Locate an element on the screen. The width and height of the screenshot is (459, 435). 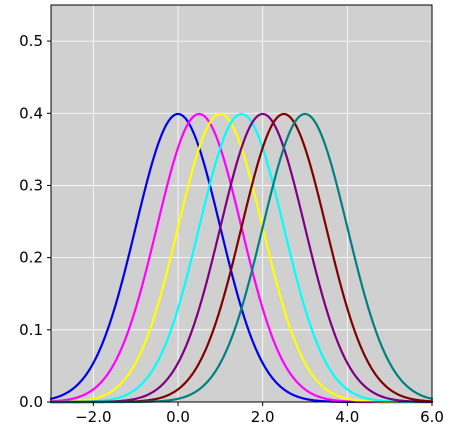
x-axis: −2.0 0.0 2.0 4.0 6.0 is located at coordinates (259, 414).